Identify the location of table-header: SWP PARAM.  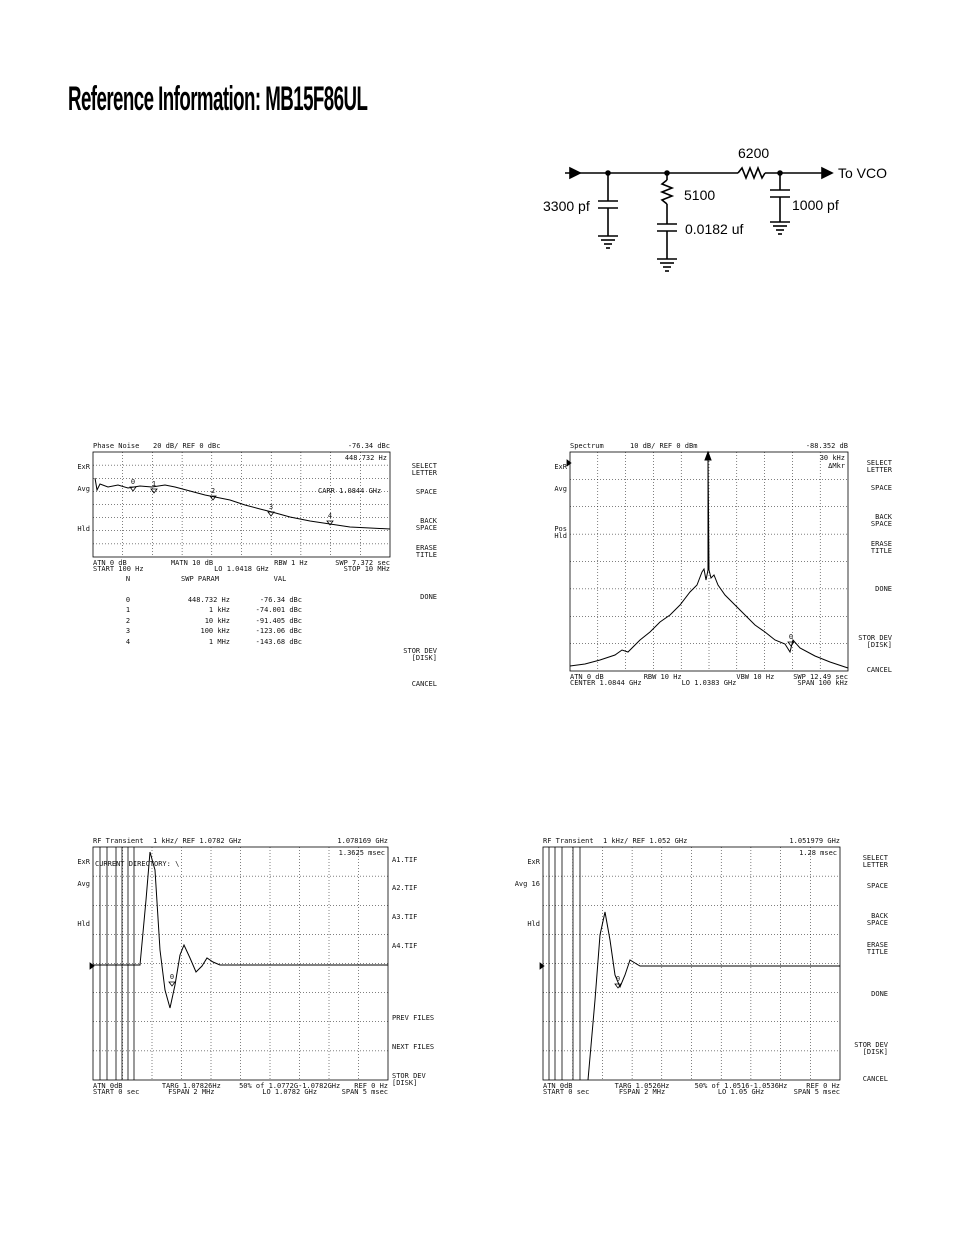
(200, 579).